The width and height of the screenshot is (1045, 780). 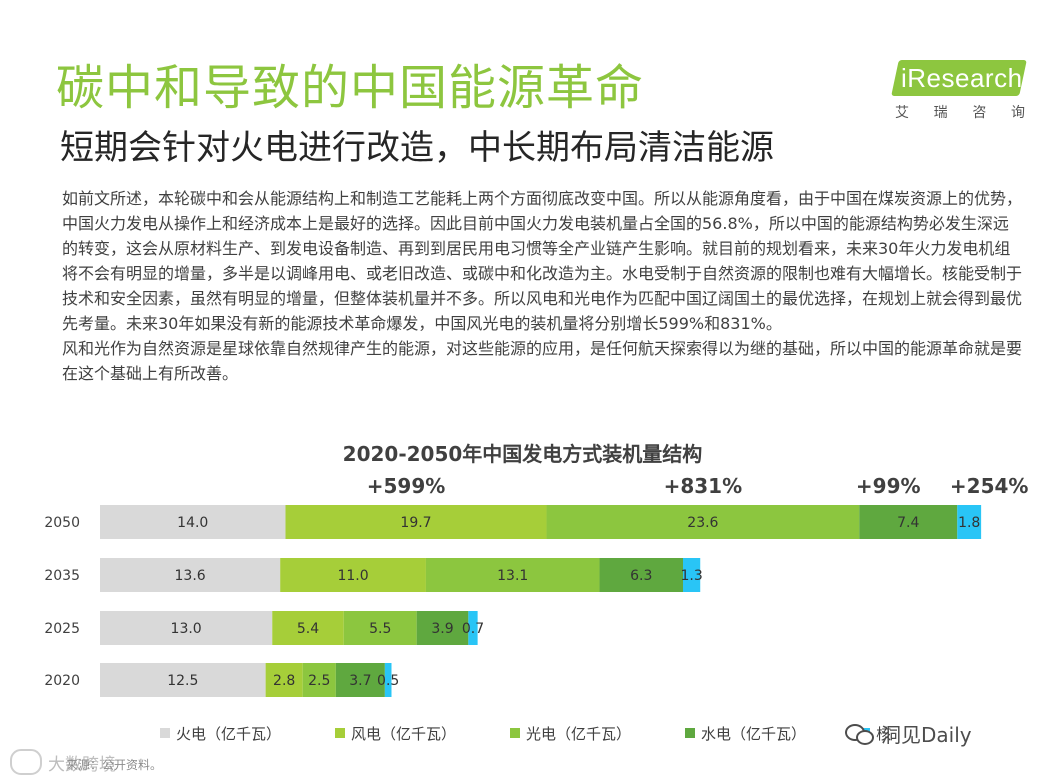 What do you see at coordinates (1017, 113) in the screenshot?
I see `logo-char: 询` at bounding box center [1017, 113].